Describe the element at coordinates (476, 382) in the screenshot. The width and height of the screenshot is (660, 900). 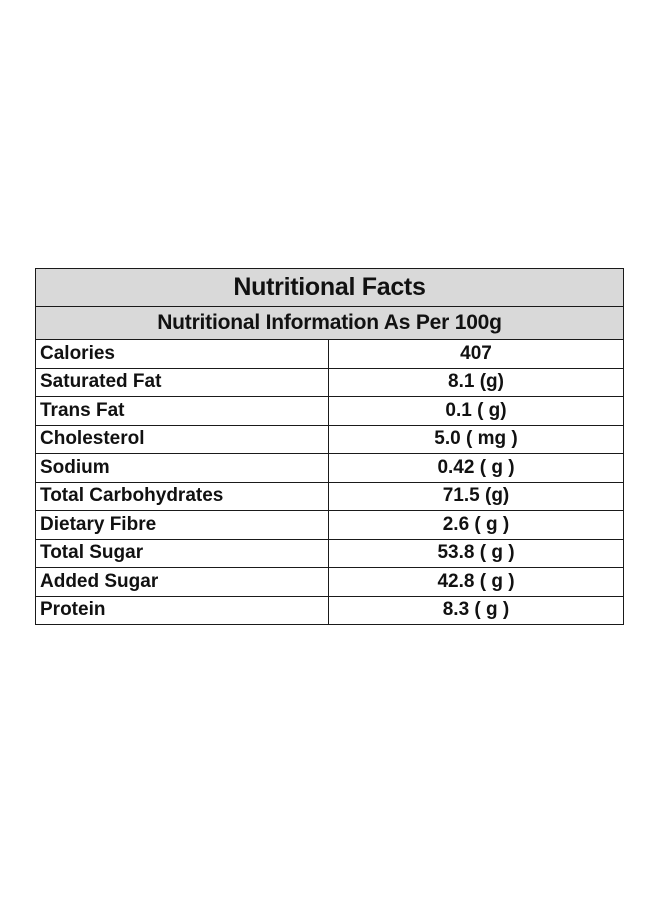
I see `nutrient-value: 8.1 (g)` at that location.